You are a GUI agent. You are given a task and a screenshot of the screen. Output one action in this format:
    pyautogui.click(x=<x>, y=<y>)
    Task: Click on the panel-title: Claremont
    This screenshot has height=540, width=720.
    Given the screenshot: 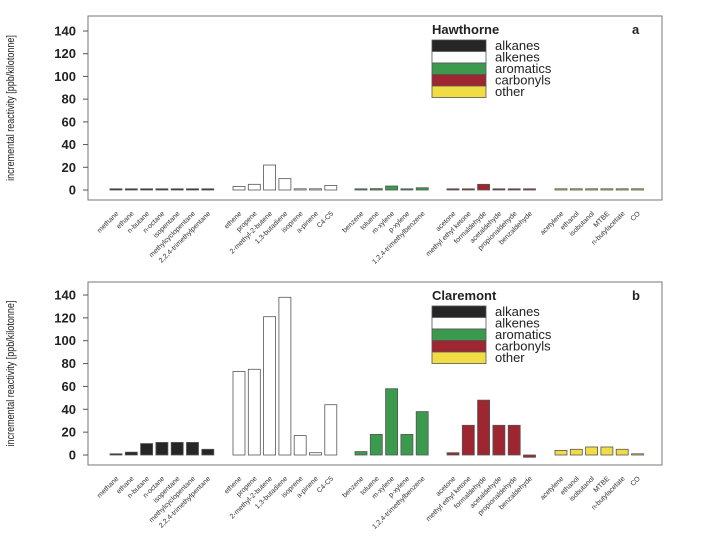 What is the action you would take?
    pyautogui.click(x=464, y=295)
    